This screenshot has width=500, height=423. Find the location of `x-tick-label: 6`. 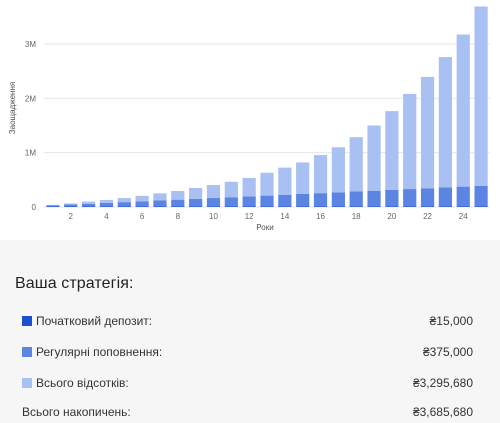

x-tick-label: 6 is located at coordinates (142, 216).